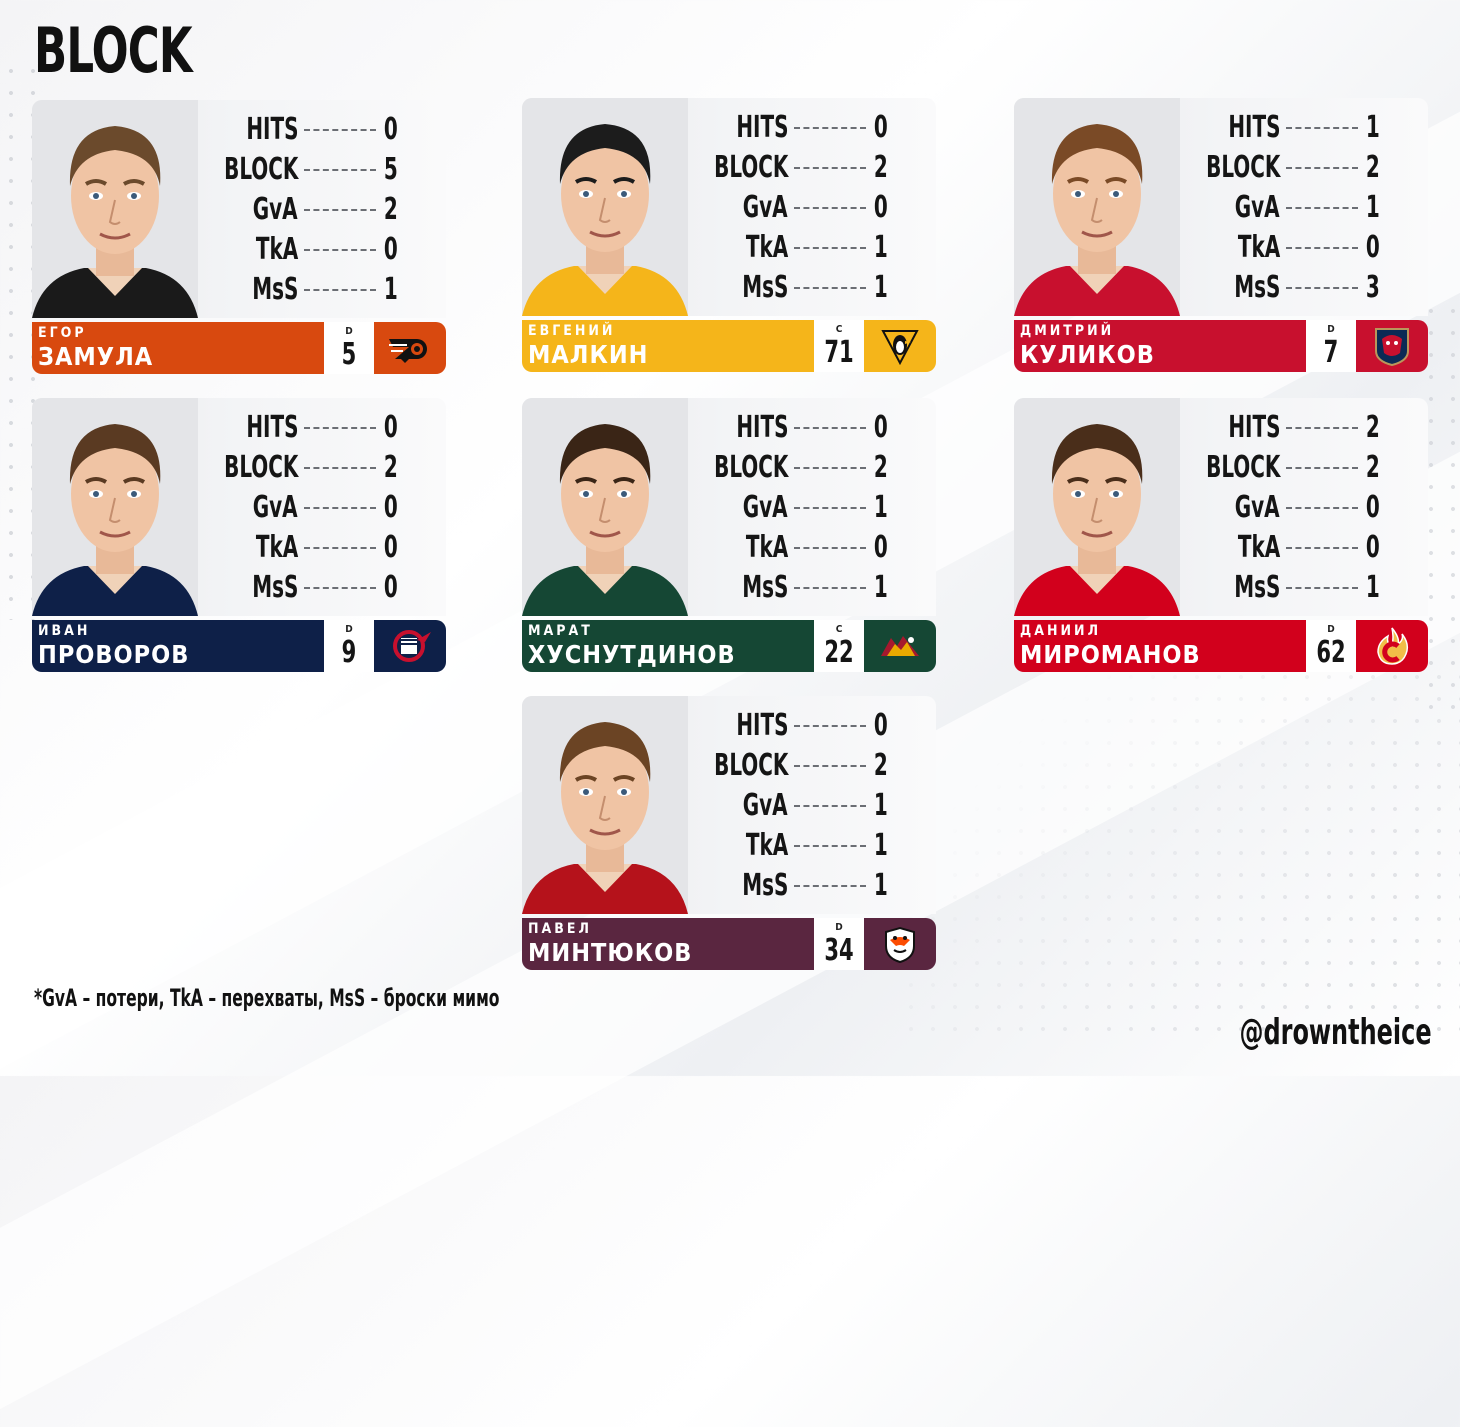  What do you see at coordinates (1288, 128) in the screenshot?
I see `stat-row: HITS 1` at bounding box center [1288, 128].